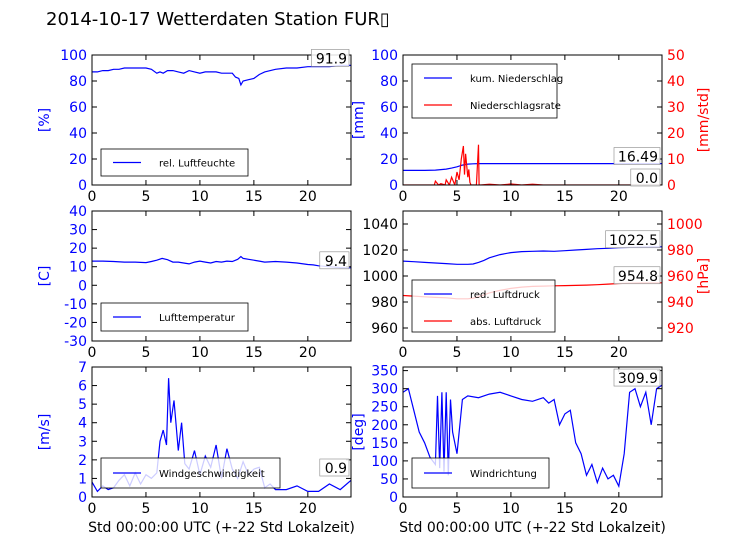 The width and height of the screenshot is (736, 552). I want to click on y-axis-label-humidity: [%], so click(45, 120).